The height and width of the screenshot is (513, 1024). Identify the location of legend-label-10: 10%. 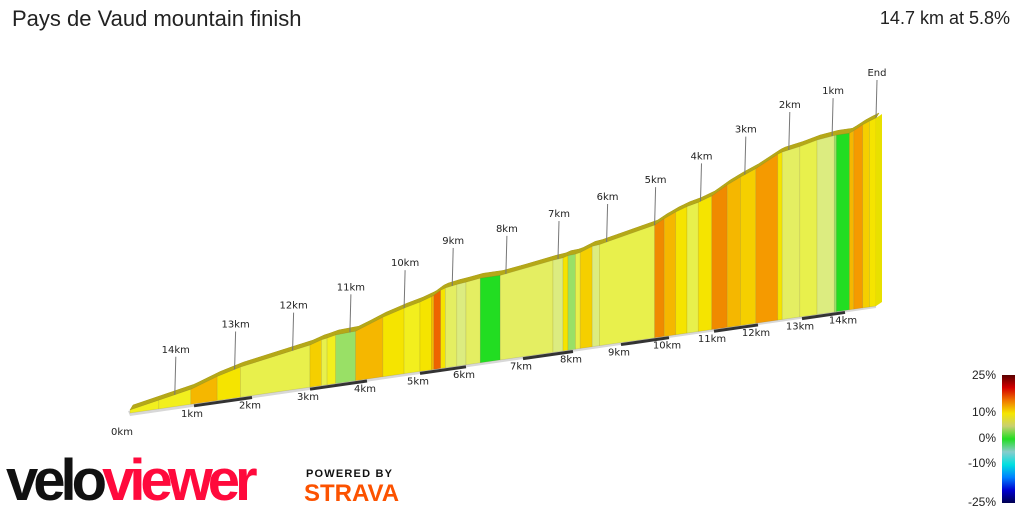
(983, 412).